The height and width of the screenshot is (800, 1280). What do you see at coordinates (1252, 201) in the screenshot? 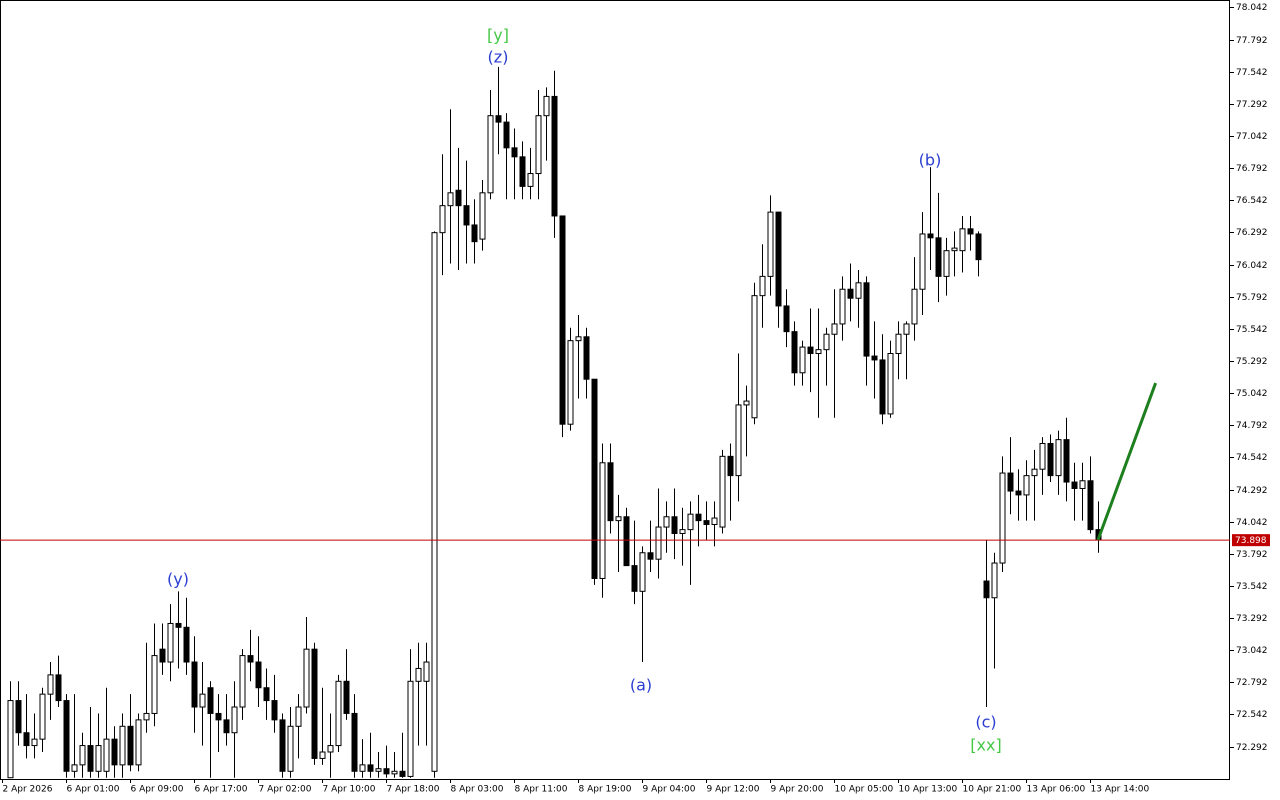
I see `y-tick-label: 76.542` at bounding box center [1252, 201].